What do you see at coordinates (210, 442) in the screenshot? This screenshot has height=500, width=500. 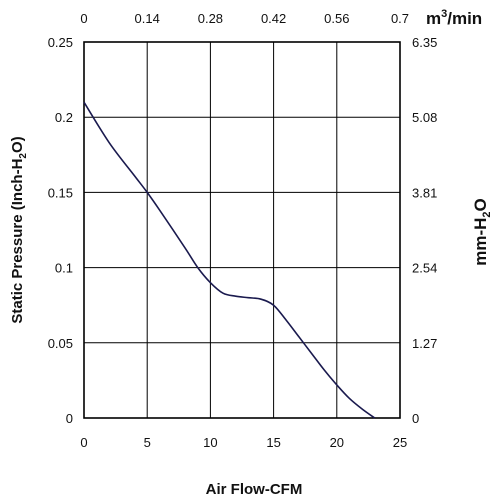 I see `x-tick-label: 10` at bounding box center [210, 442].